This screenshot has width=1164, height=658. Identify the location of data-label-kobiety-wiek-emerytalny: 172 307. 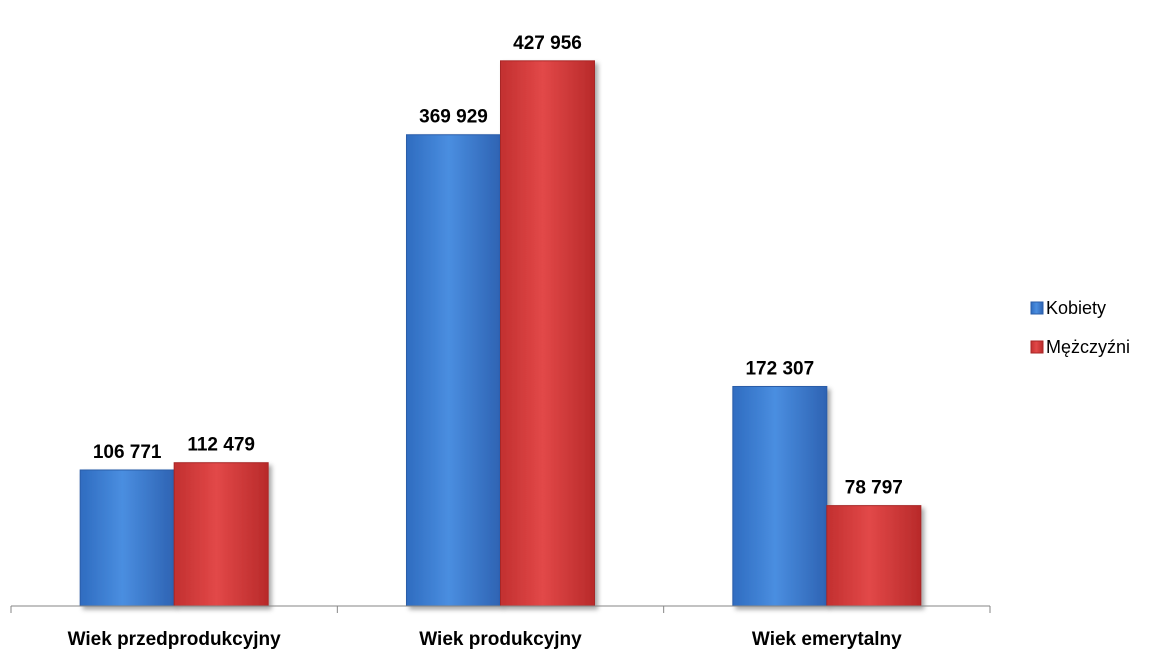
(779, 368).